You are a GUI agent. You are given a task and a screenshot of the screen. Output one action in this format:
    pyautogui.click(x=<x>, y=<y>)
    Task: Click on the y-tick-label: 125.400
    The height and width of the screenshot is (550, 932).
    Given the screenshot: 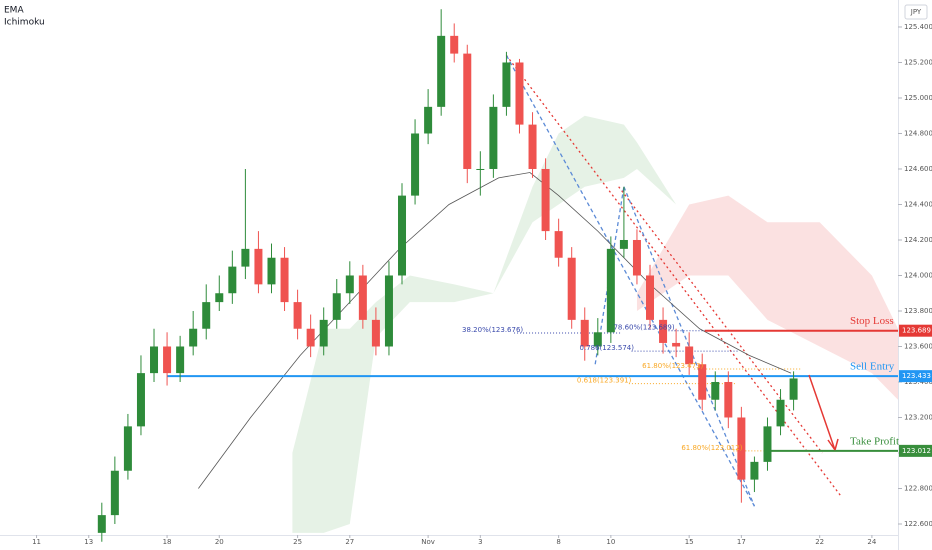 What is the action you would take?
    pyautogui.click(x=918, y=27)
    